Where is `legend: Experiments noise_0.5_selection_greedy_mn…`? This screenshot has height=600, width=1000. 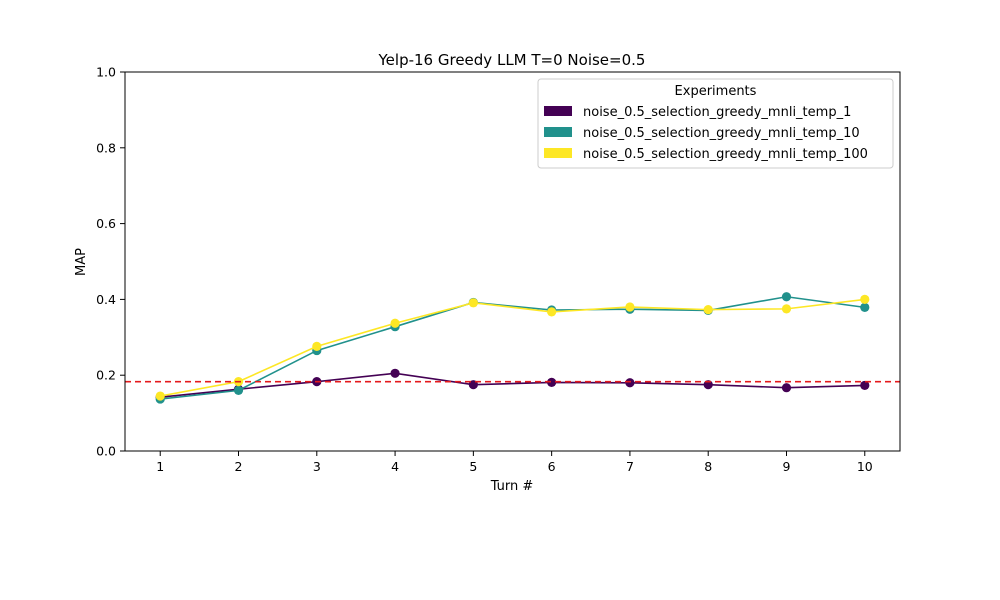
legend: Experiments noise_0.5_selection_greedy_mn… is located at coordinates (715, 123).